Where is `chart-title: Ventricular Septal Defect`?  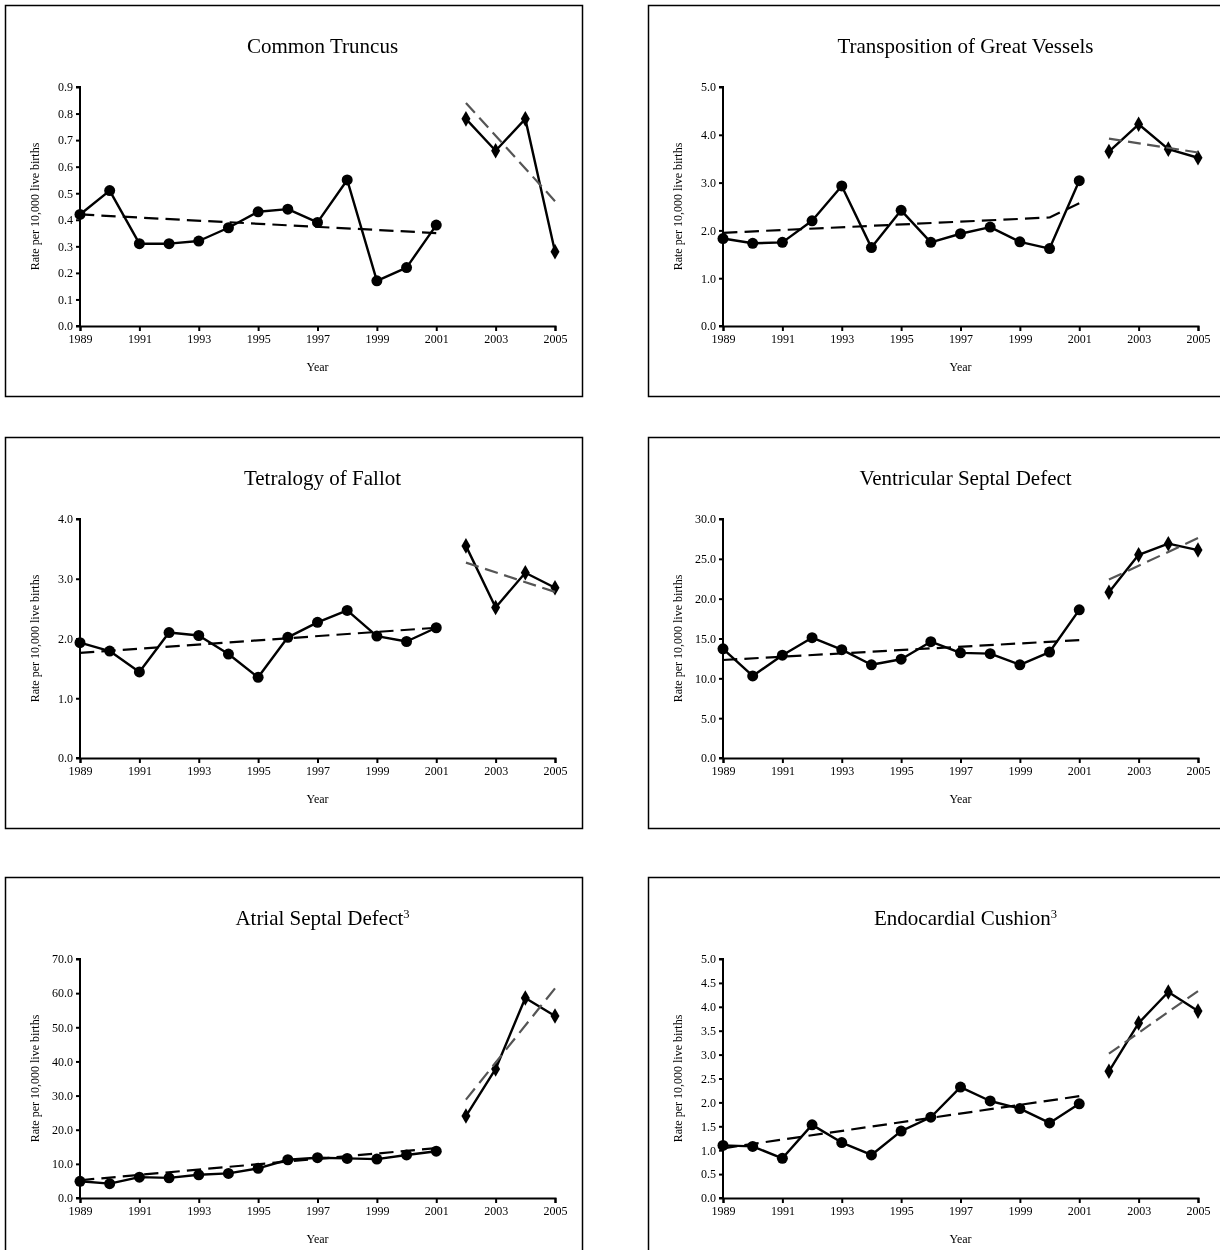 chart-title: Ventricular Septal Defect is located at coordinates (965, 478).